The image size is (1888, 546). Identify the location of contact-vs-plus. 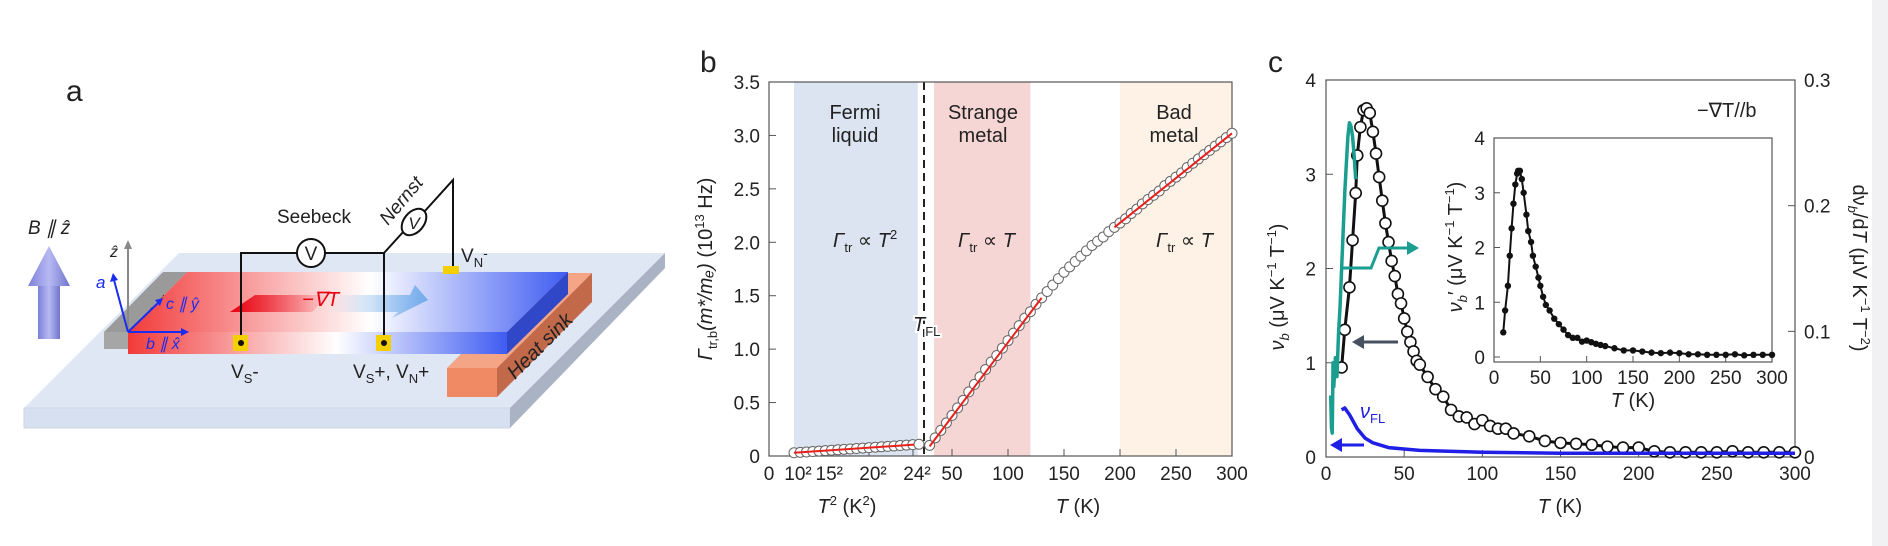
(383, 343).